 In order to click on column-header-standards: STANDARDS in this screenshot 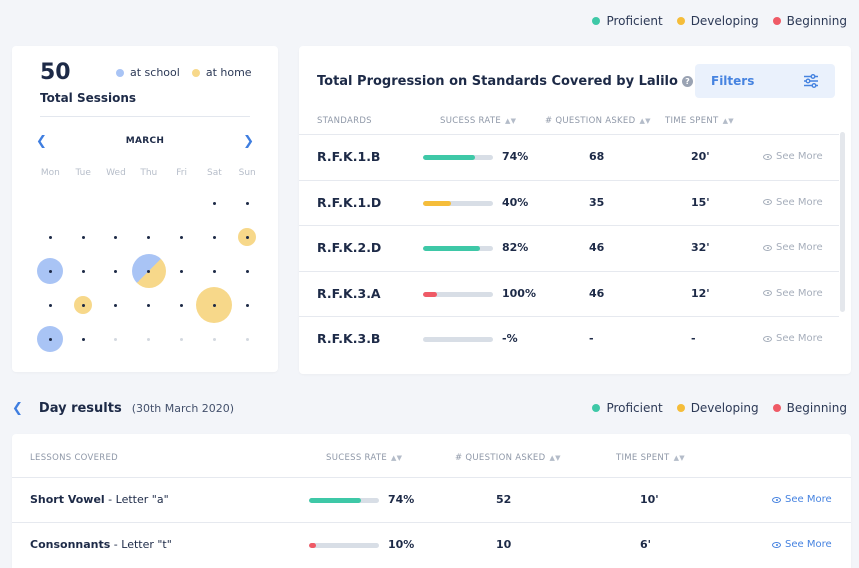, I will do `click(344, 121)`.